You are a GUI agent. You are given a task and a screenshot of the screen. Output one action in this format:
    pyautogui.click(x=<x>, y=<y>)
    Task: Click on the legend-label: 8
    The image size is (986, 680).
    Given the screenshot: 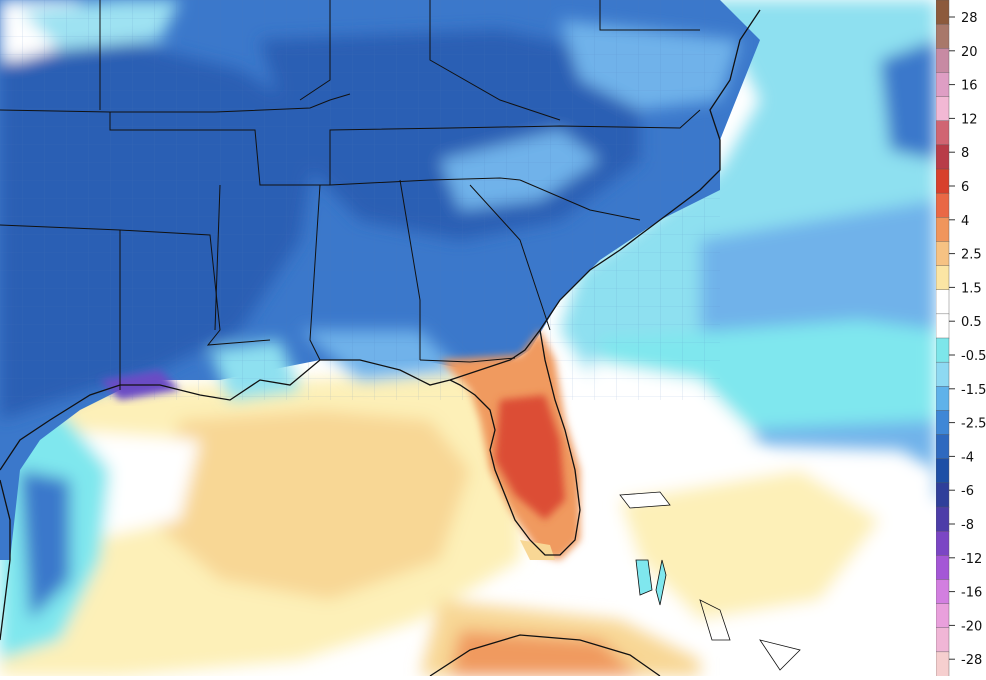 What is the action you would take?
    pyautogui.click(x=965, y=153)
    